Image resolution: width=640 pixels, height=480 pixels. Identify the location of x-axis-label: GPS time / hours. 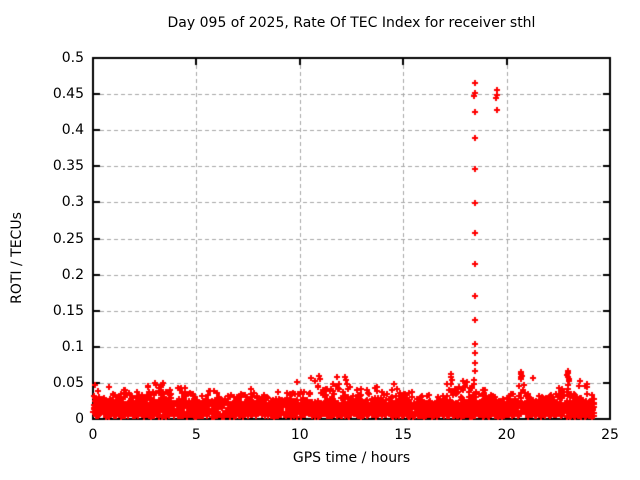
(351, 458).